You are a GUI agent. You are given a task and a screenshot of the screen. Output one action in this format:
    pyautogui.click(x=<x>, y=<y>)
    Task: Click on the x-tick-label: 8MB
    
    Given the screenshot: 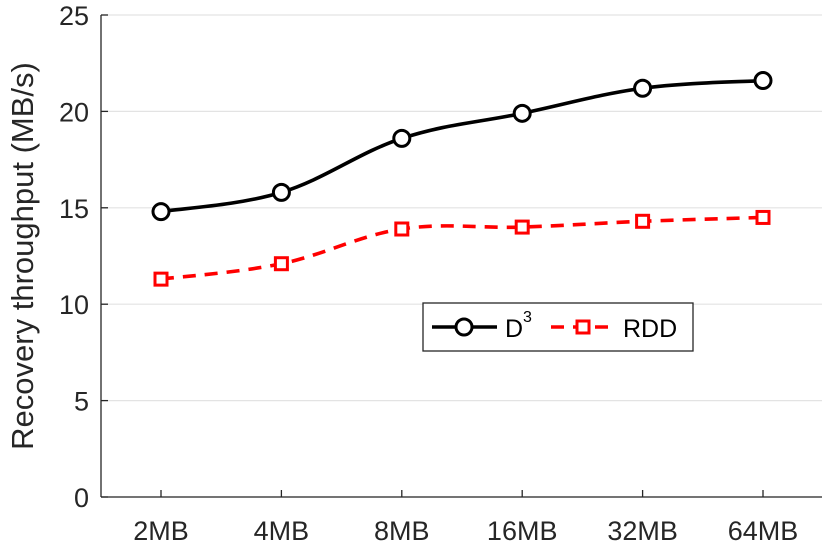 What is the action you would take?
    pyautogui.click(x=402, y=531)
    